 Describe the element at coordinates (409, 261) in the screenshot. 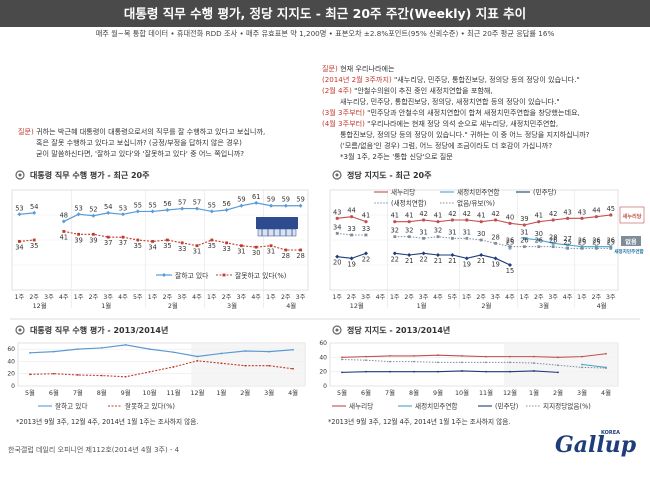

I see `data-label: 21` at that location.